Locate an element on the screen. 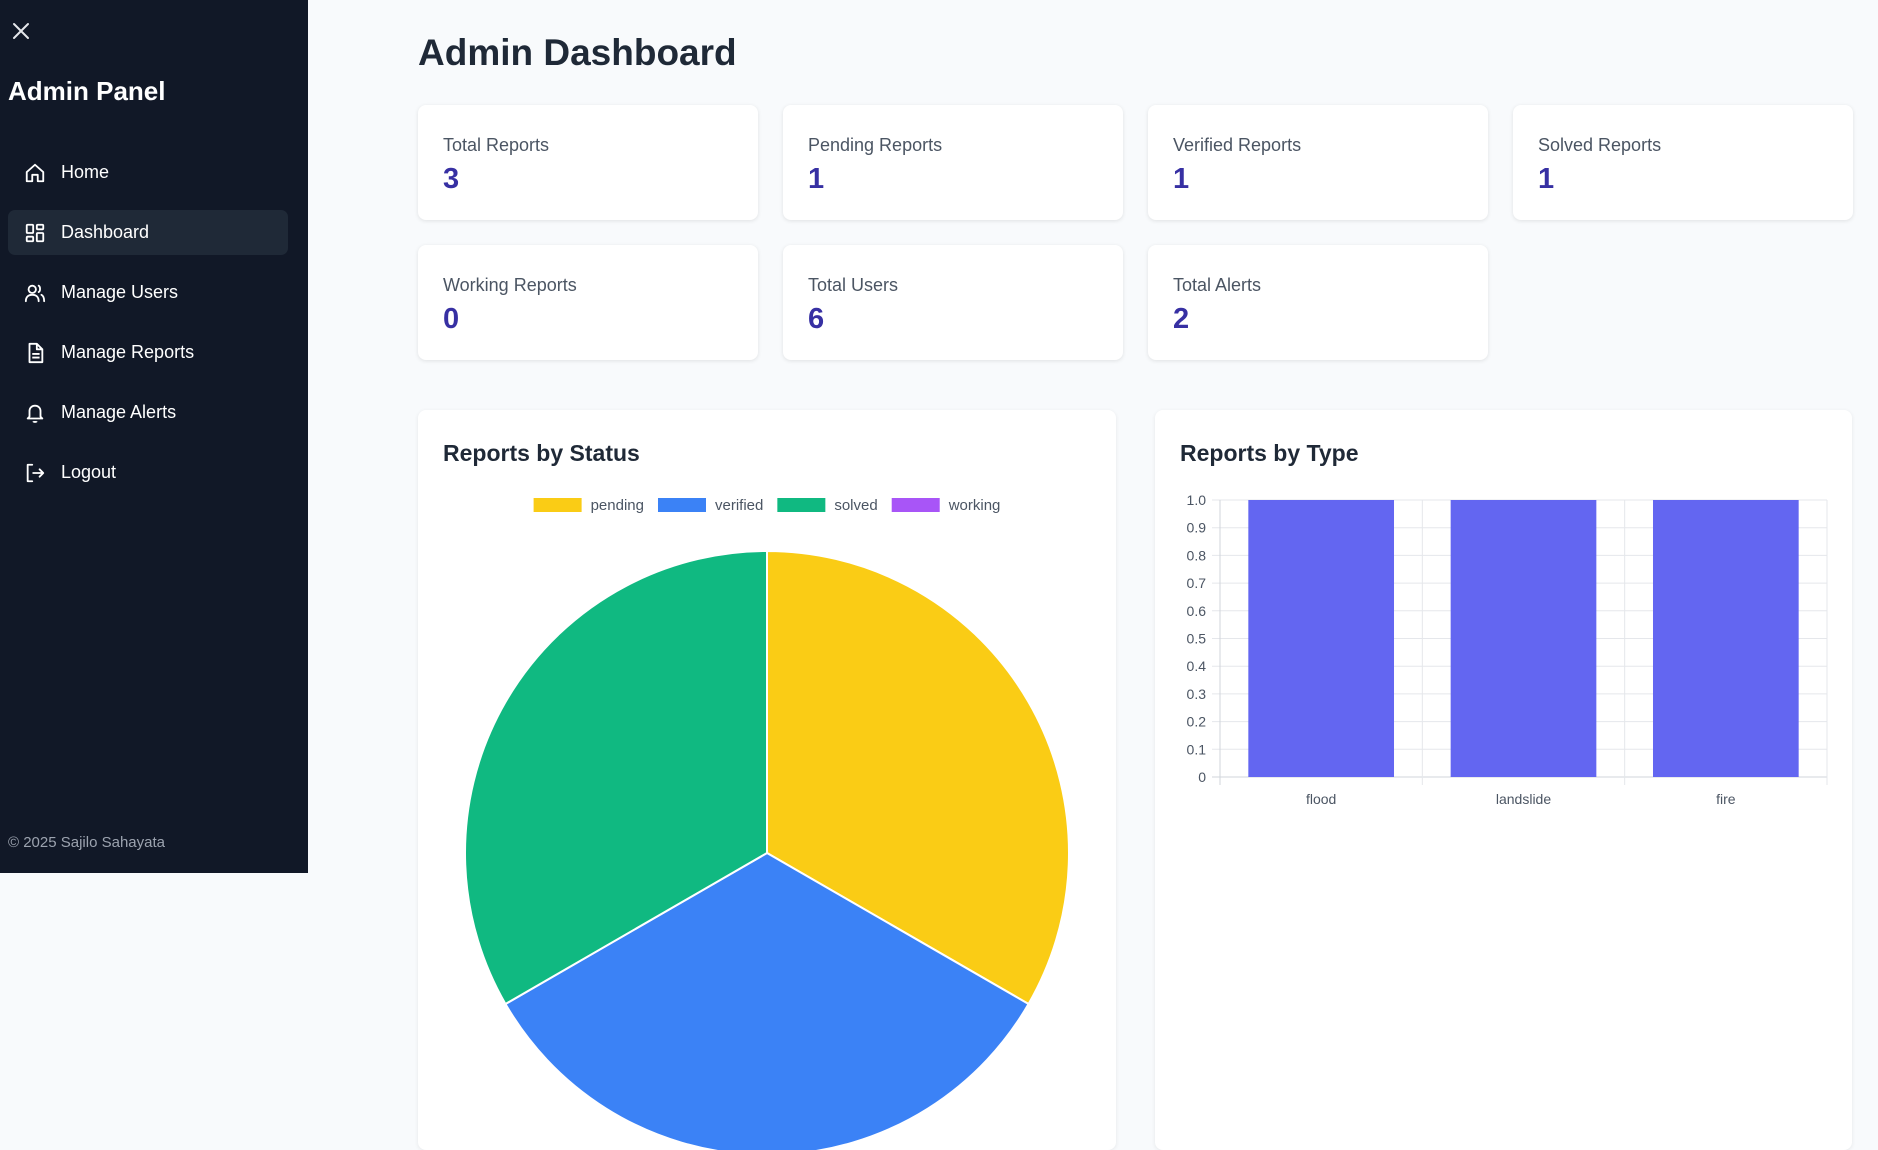 This screenshot has width=1878, height=1150. legend-label: working is located at coordinates (974, 505).